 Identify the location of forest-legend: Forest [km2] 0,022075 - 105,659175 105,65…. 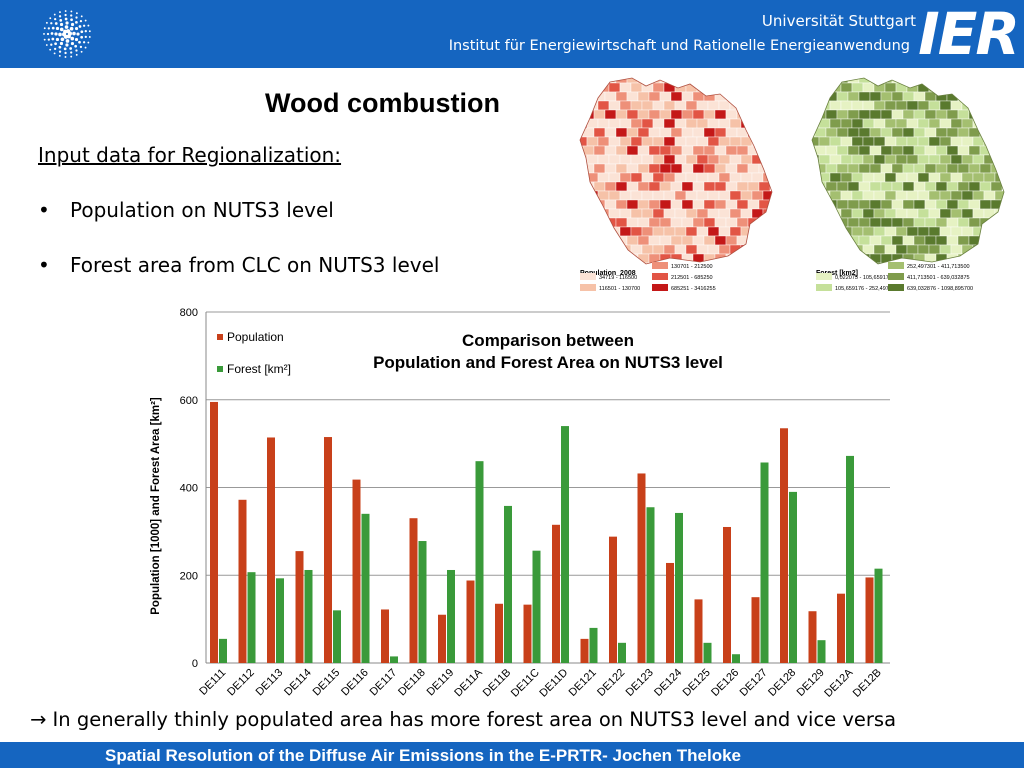
(894, 277).